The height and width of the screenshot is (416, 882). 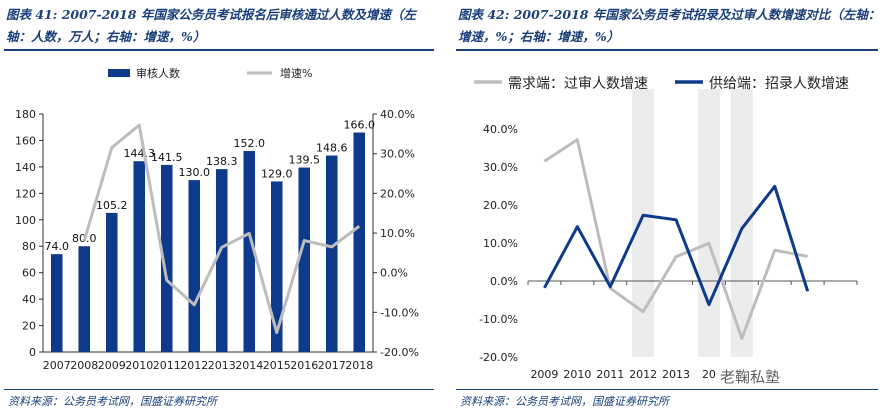 What do you see at coordinates (296, 73) in the screenshot?
I see `legend-label-line: 增速%` at bounding box center [296, 73].